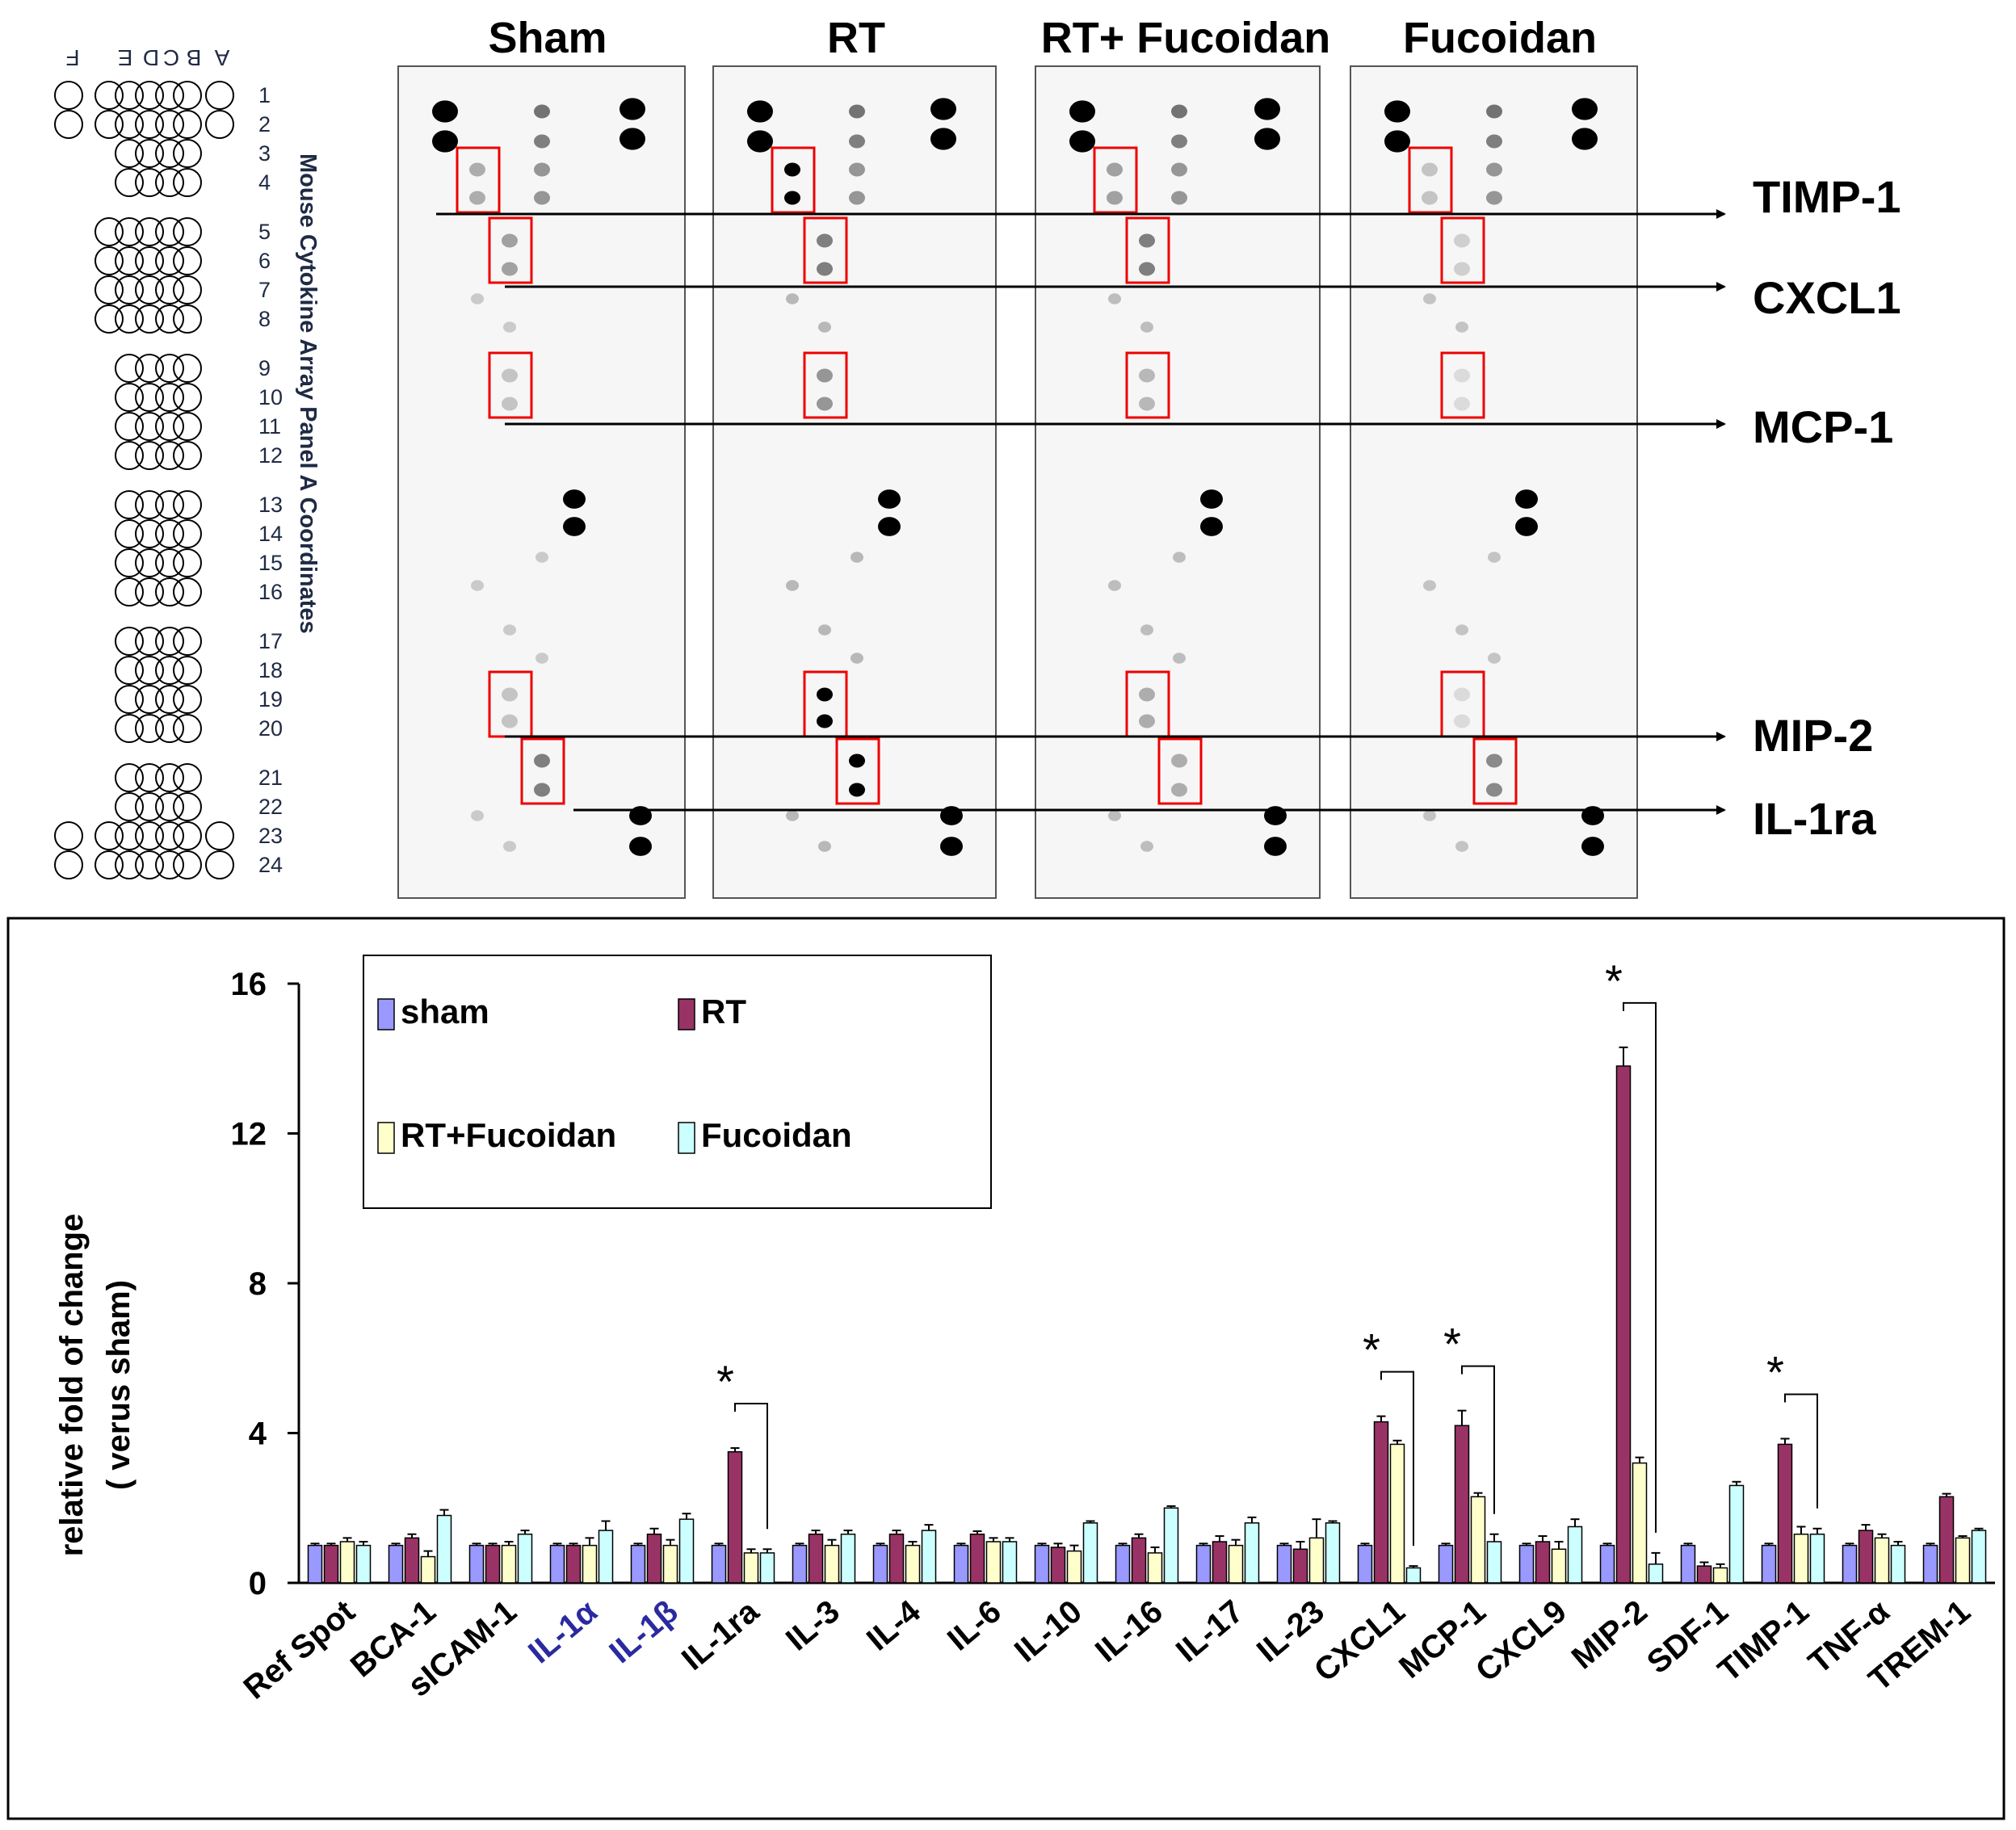  What do you see at coordinates (893, 1625) in the screenshot?
I see `x-tick-label: IL-4` at bounding box center [893, 1625].